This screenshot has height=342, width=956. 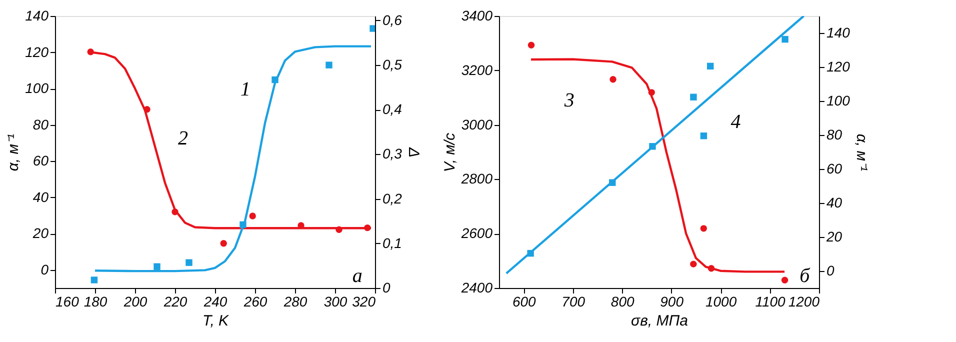 I want to click on y-tick-label: 100, so click(x=37, y=88).